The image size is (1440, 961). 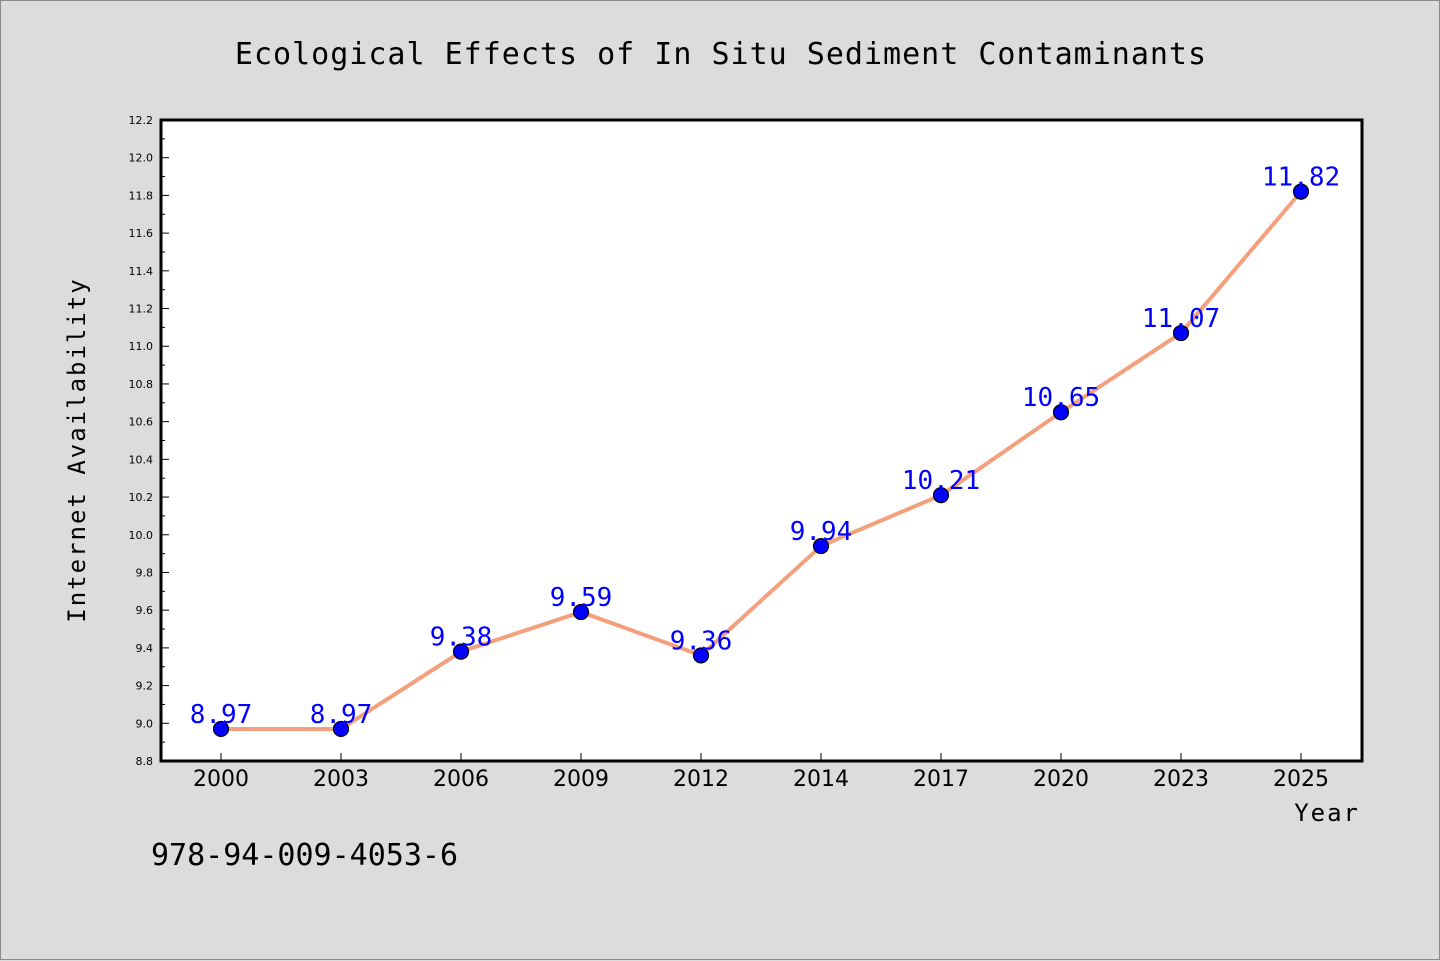 What do you see at coordinates (701, 779) in the screenshot?
I see `x-tick-label: 2012` at bounding box center [701, 779].